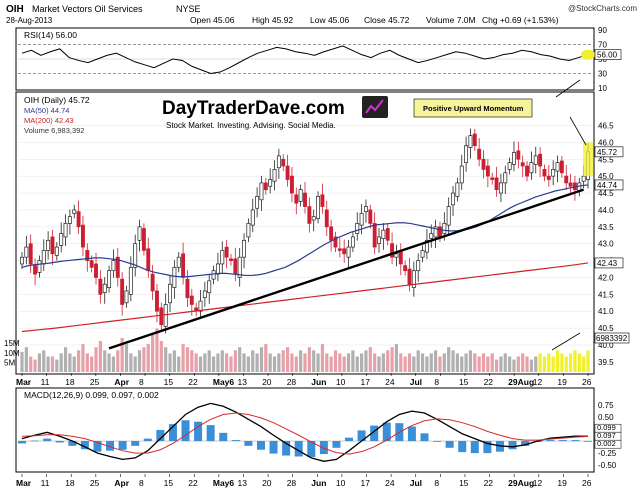 The height and width of the screenshot is (496, 640). I want to click on ma200-line, so click(305, 297).